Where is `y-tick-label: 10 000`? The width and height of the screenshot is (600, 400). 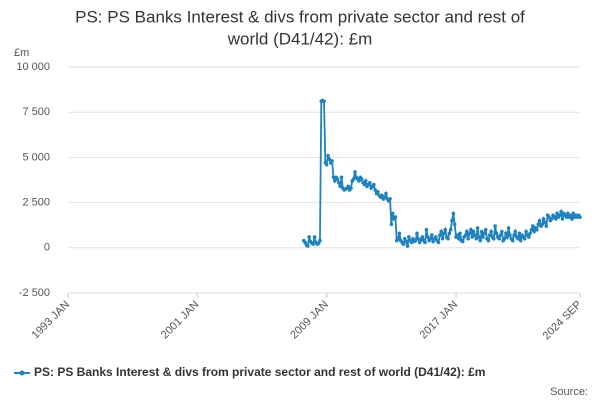 y-tick-label: 10 000 is located at coordinates (33, 67).